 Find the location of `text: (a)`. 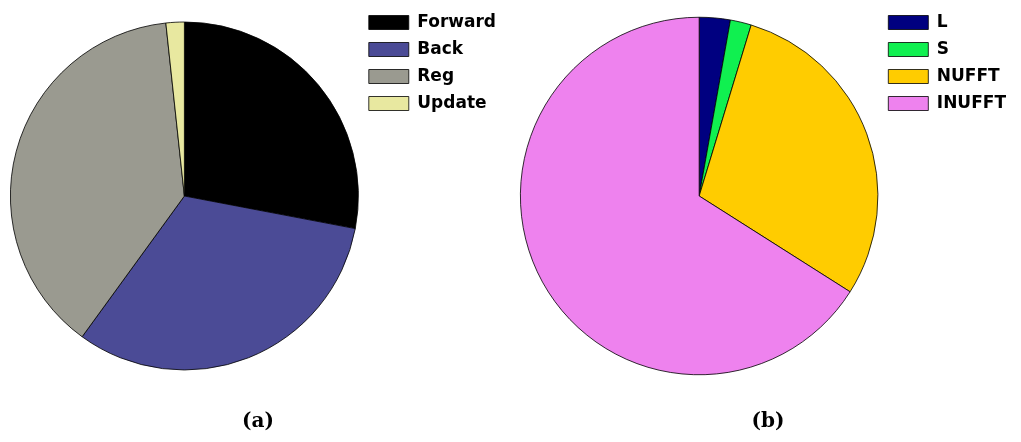

text: (a) is located at coordinates (258, 420).